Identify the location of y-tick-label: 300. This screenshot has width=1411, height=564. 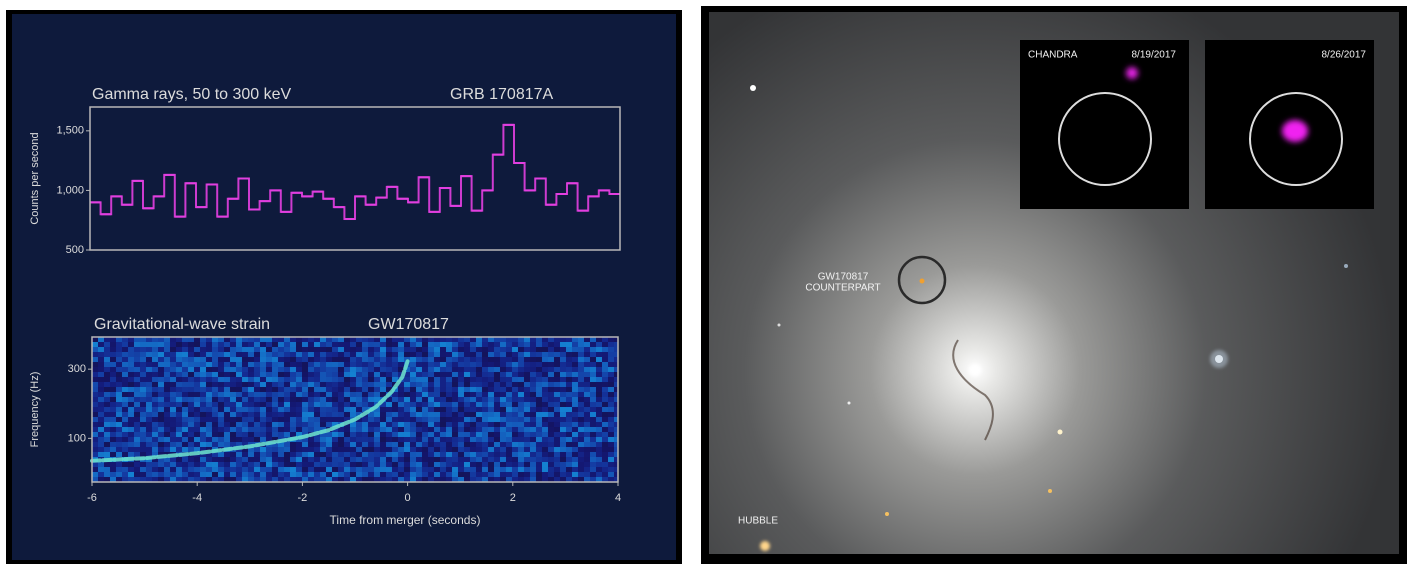
(77, 369).